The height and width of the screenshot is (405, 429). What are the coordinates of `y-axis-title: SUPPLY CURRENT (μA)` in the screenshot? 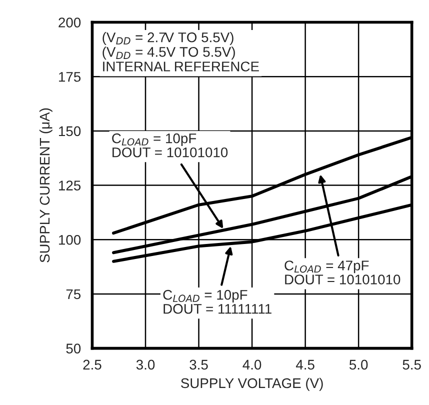 It's located at (45, 185).